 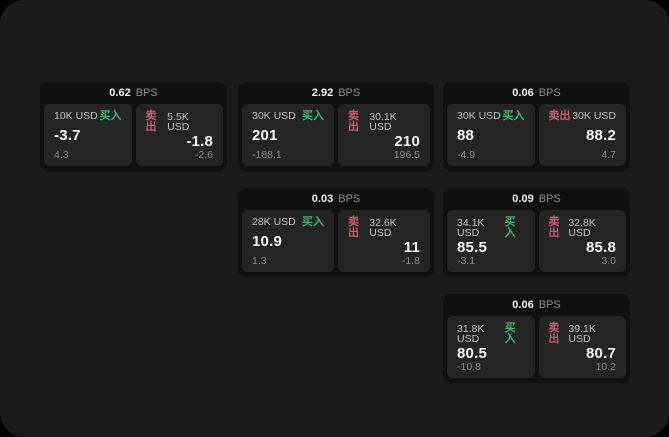 I want to click on sell-price: 88.2, so click(x=601, y=136).